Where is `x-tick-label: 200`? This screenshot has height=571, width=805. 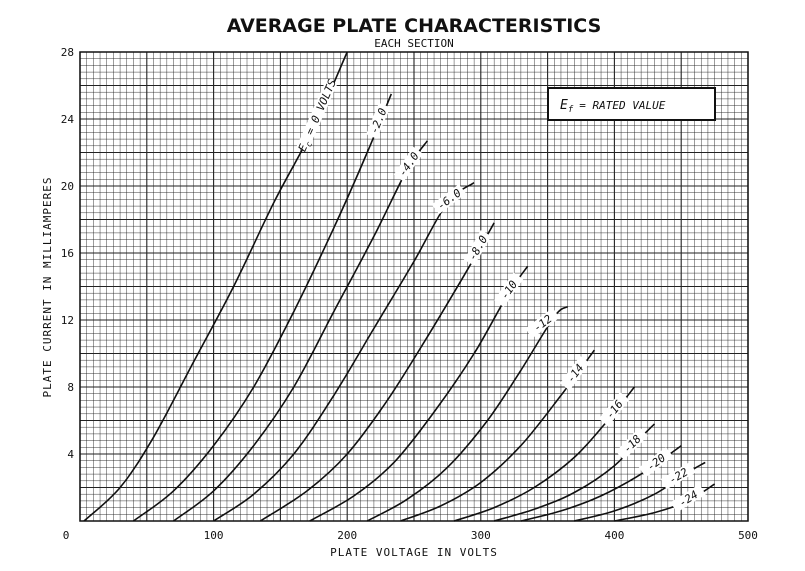
x-tick-label: 200 is located at coordinates (347, 535).